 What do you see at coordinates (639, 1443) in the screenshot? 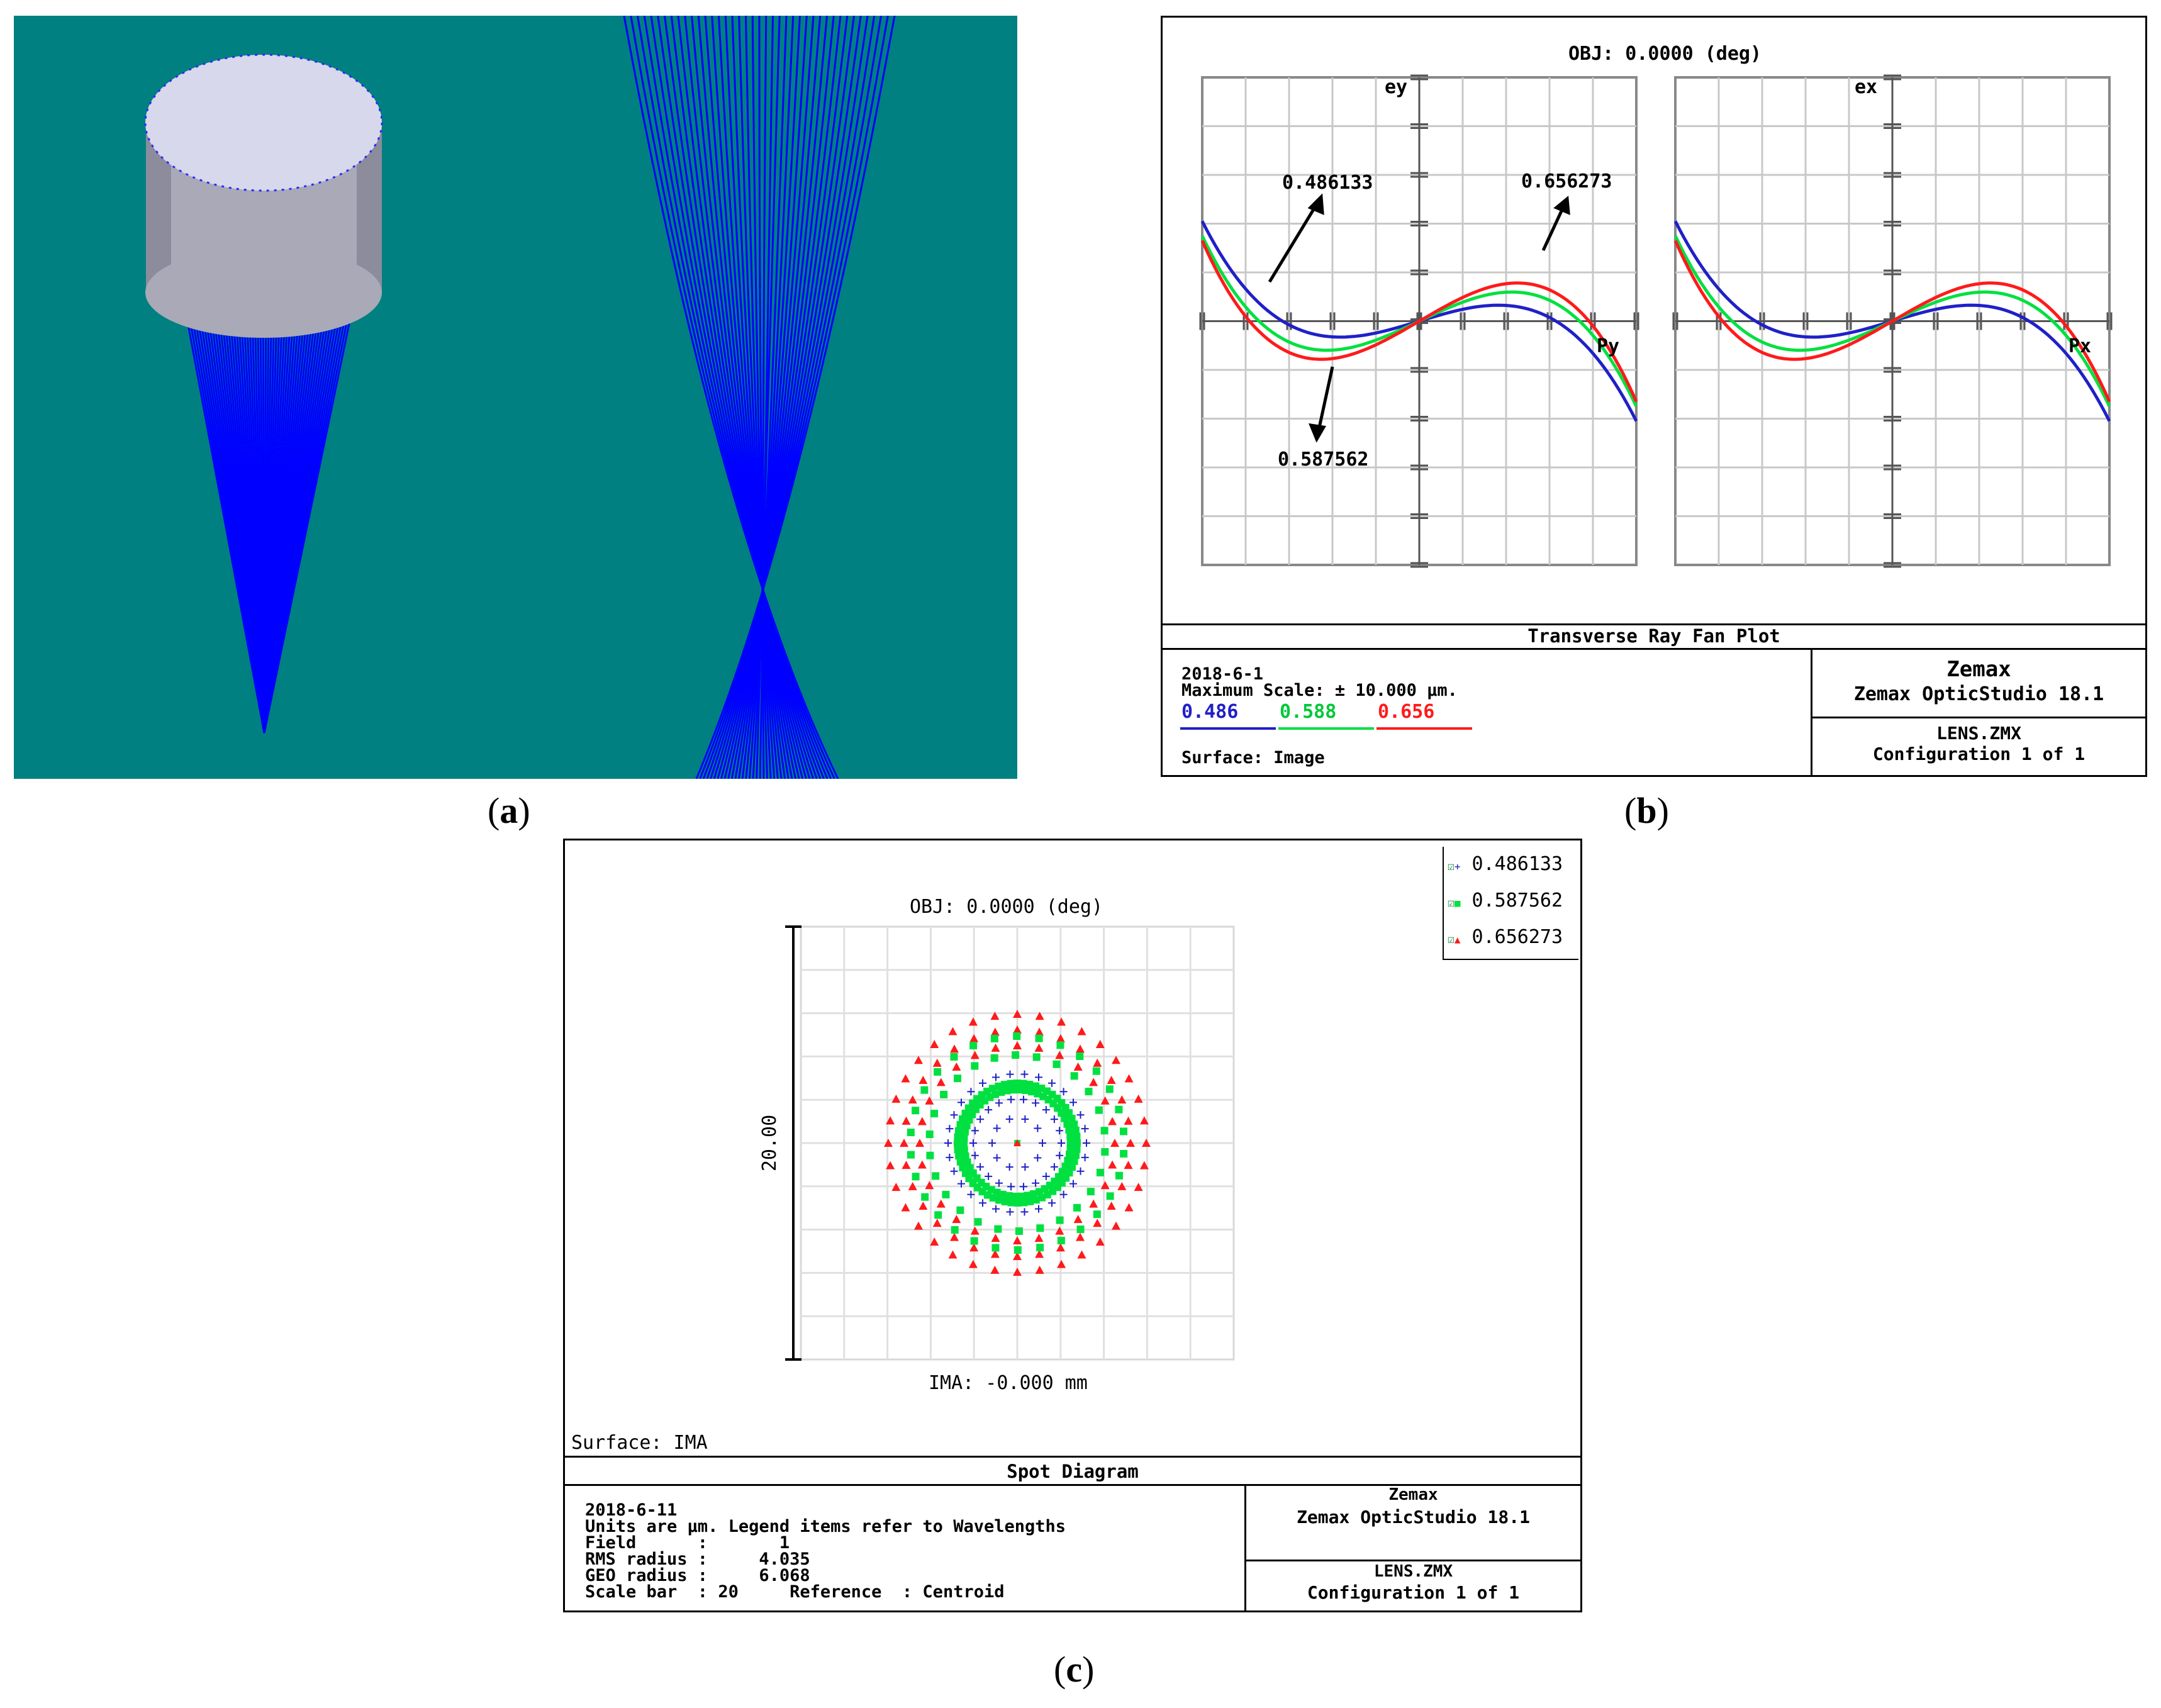
I see `spot-surface: Surface: IMA` at bounding box center [639, 1443].